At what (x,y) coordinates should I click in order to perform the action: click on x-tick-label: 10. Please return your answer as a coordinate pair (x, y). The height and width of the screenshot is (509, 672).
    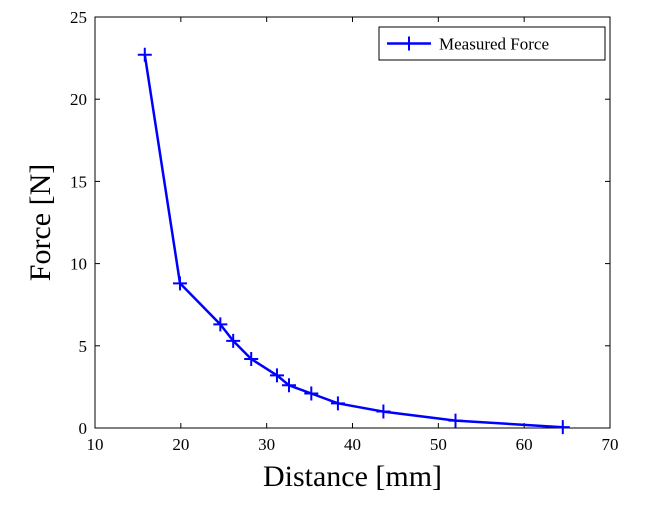
    Looking at the image, I should click on (95, 444).